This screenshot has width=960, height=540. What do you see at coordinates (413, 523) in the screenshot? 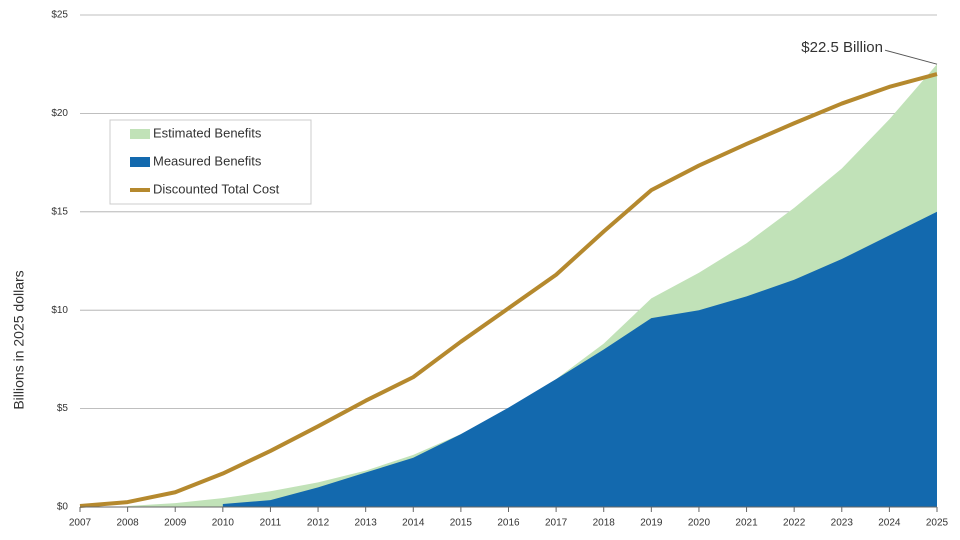
I see `x-tick-label: 2014` at bounding box center [413, 523].